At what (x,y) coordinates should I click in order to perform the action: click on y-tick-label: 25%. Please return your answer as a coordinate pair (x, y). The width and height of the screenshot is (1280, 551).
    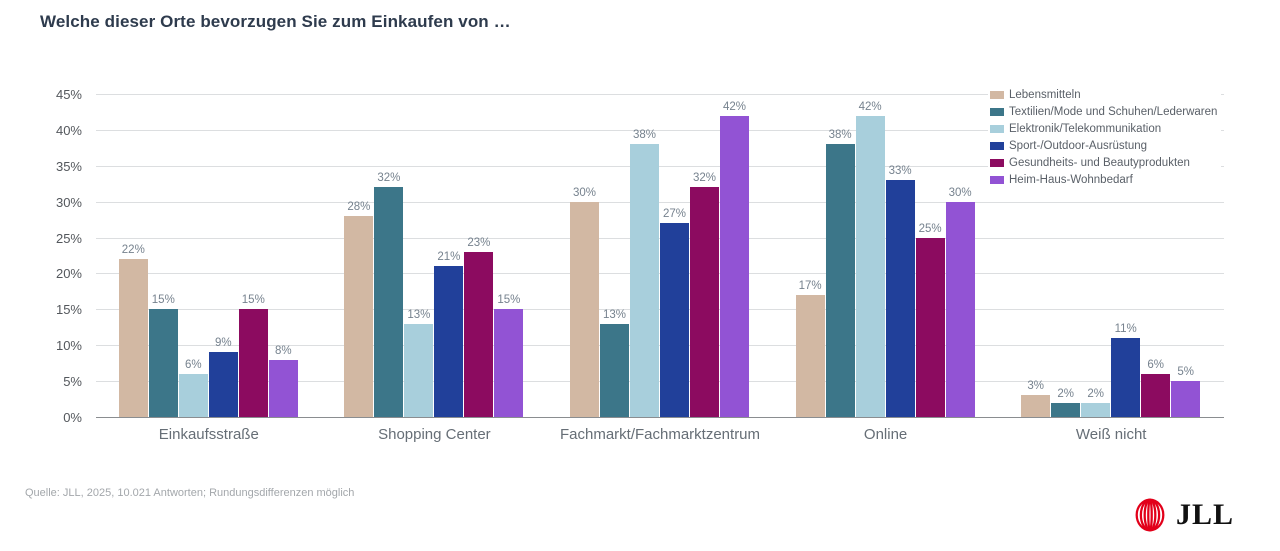
    Looking at the image, I should click on (68, 238).